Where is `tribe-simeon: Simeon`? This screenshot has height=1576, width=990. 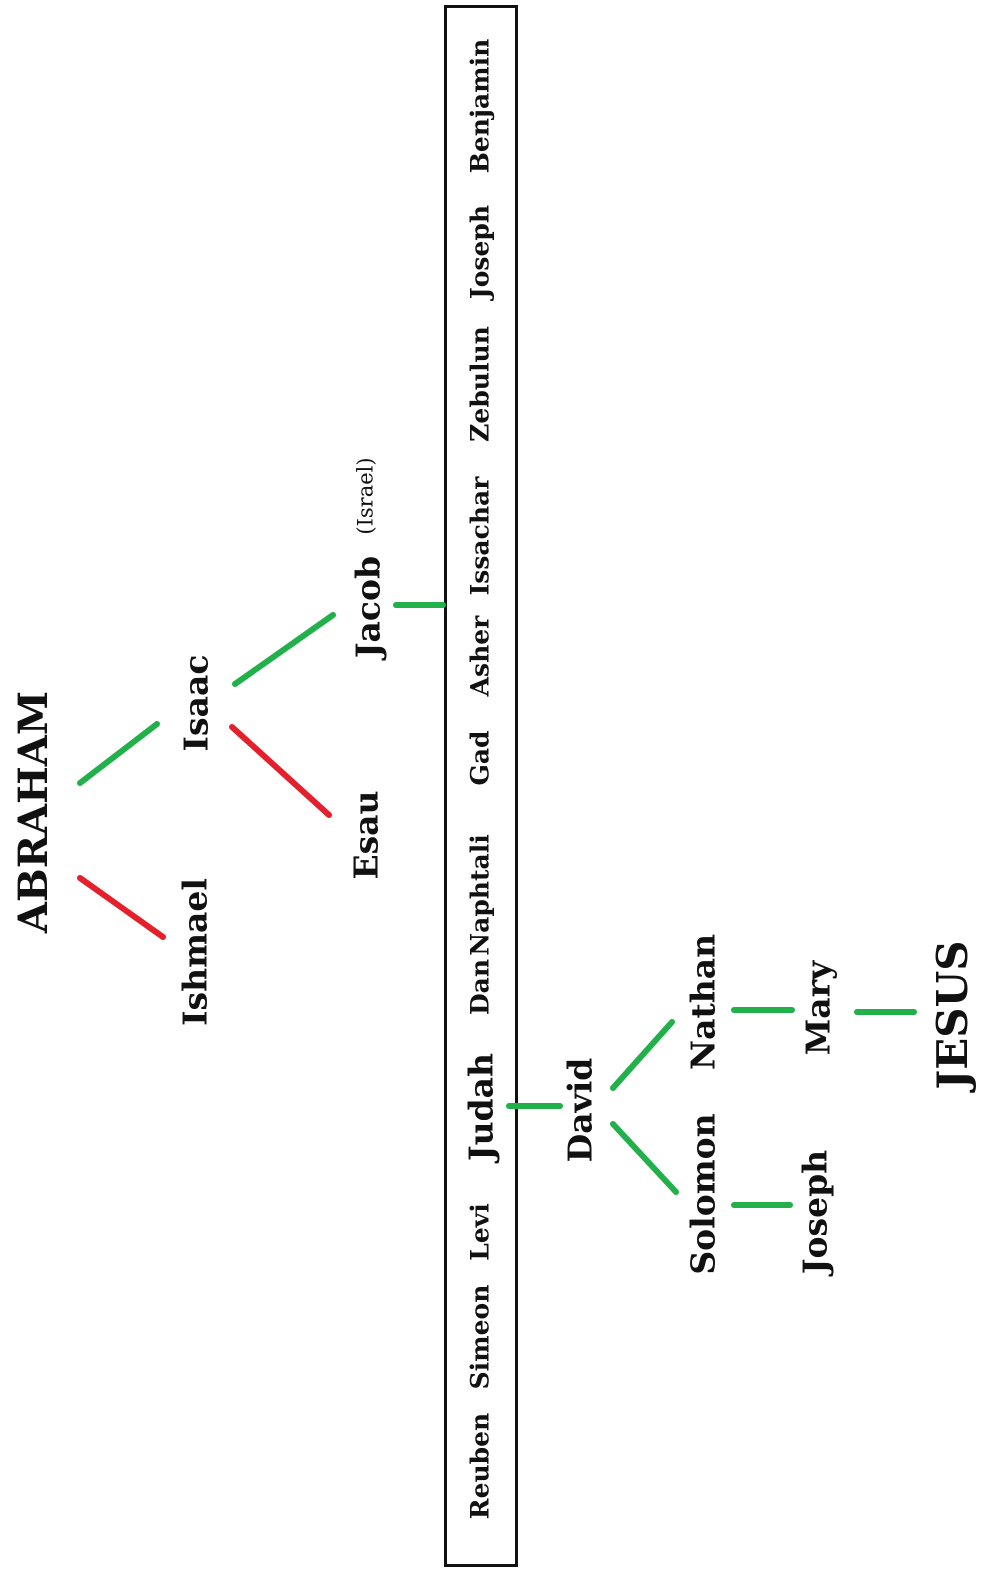 tribe-simeon: Simeon is located at coordinates (480, 1337).